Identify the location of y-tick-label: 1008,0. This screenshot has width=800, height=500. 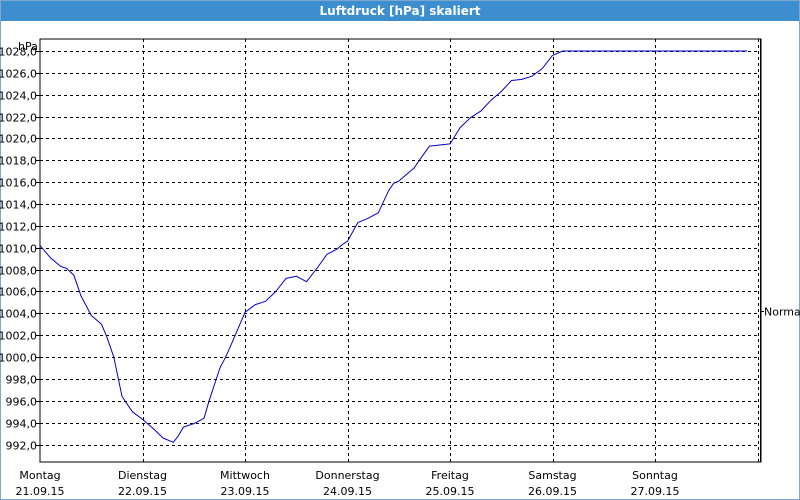
(18, 271).